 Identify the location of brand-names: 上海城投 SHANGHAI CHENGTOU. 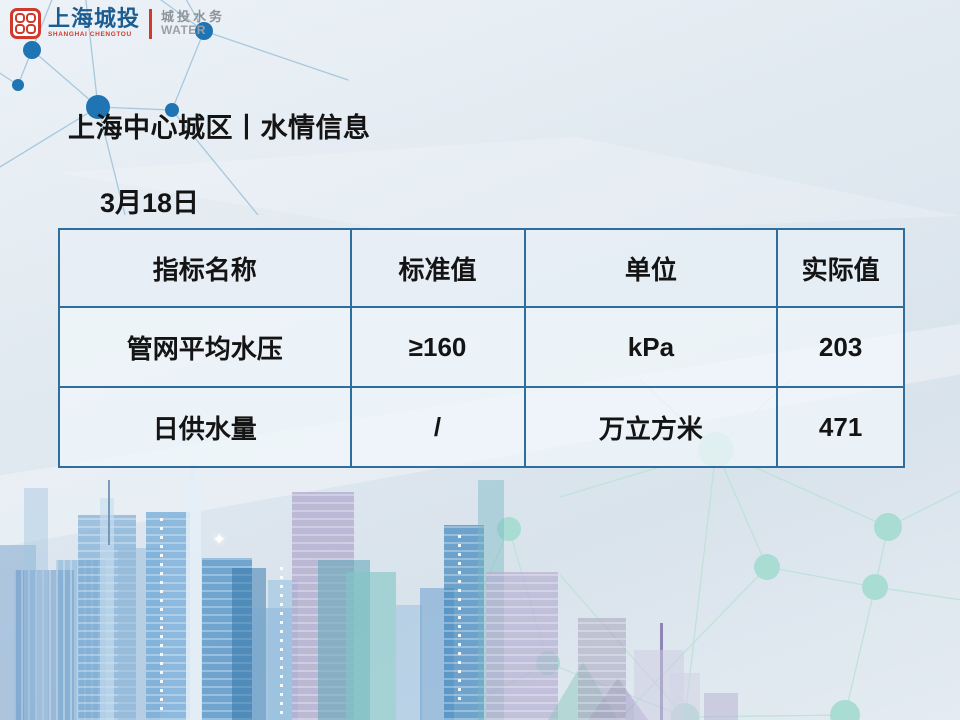
(94, 23).